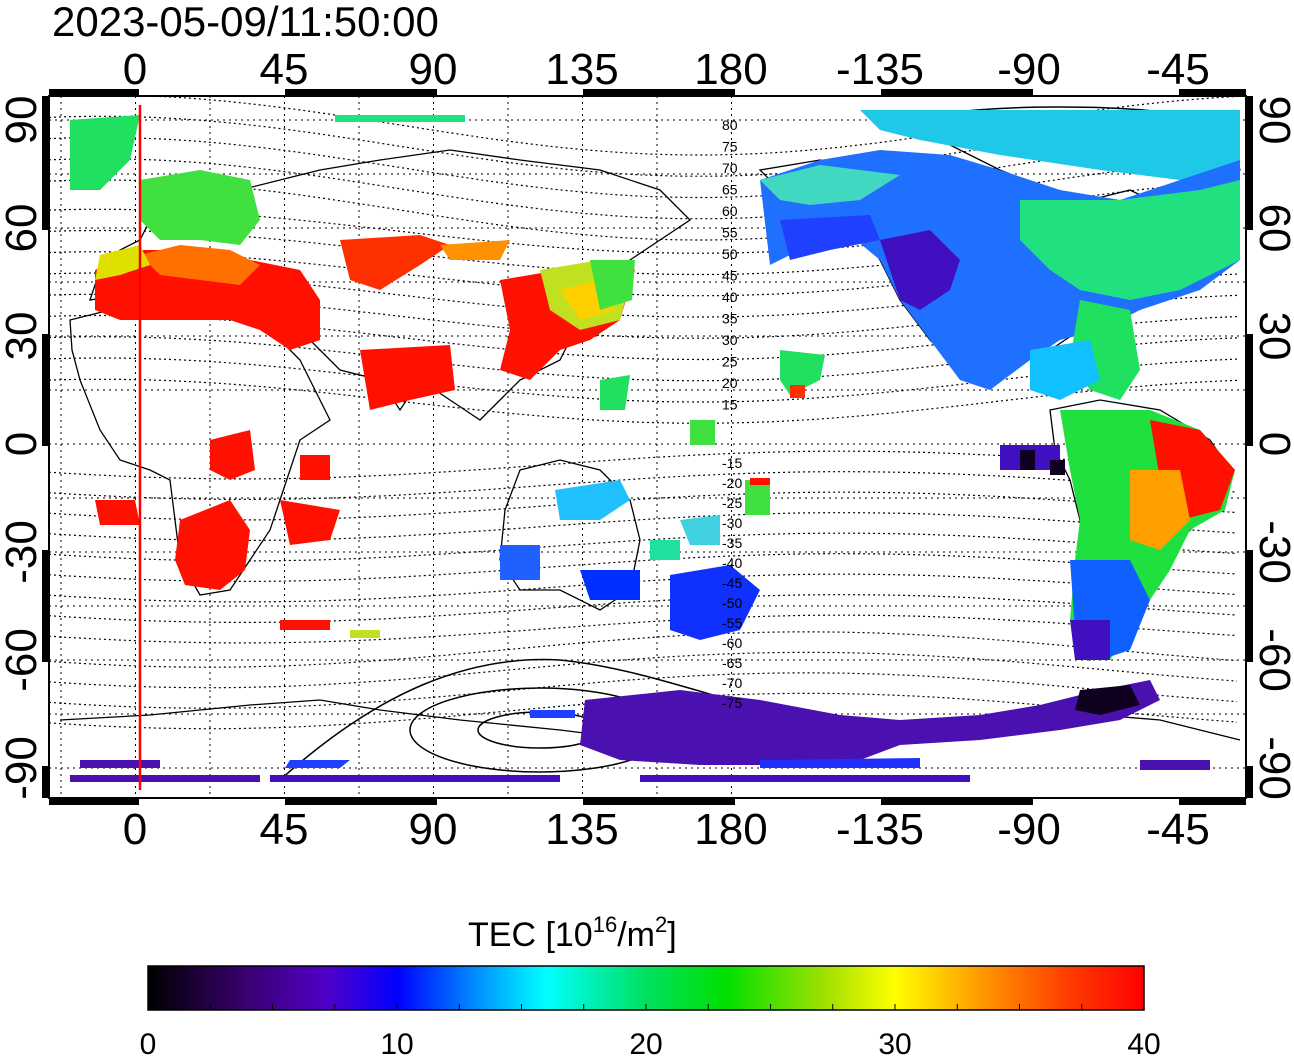  What do you see at coordinates (148, 1042) in the screenshot?
I see `colorbar-tick-label: 0` at bounding box center [148, 1042].